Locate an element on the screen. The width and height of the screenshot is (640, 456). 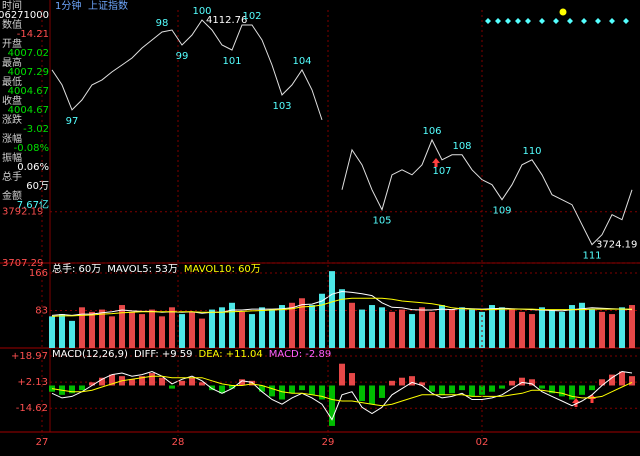
annotation: 106 is located at coordinates (431, 131).